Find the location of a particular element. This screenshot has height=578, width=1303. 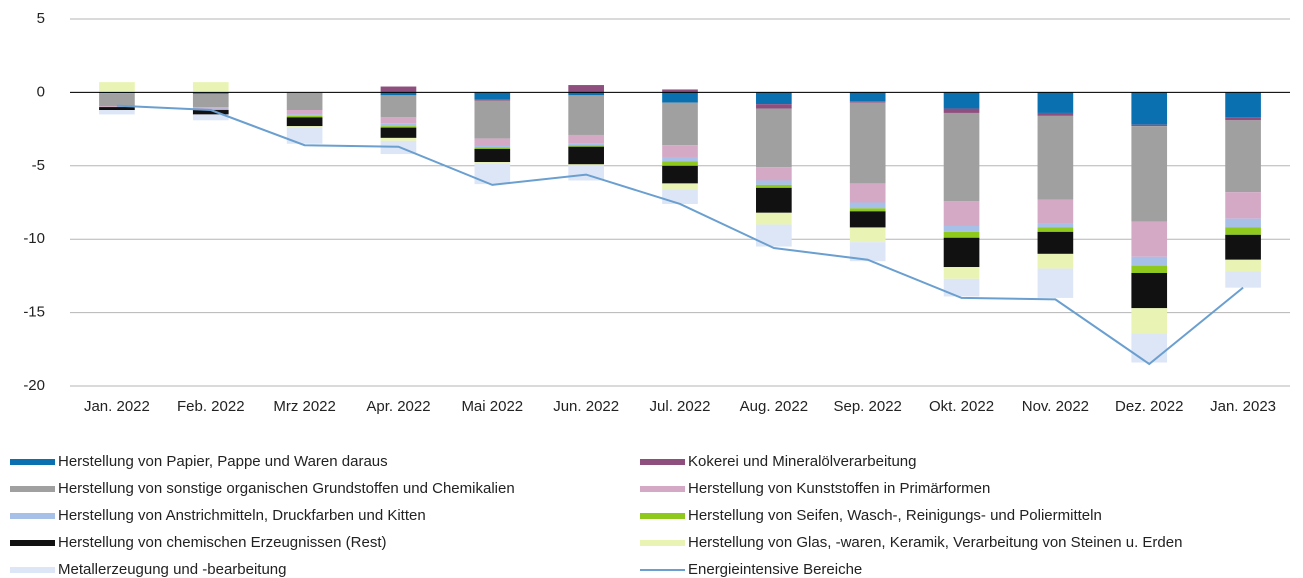

x-tick-label: Apr. 2022 is located at coordinates (398, 406).